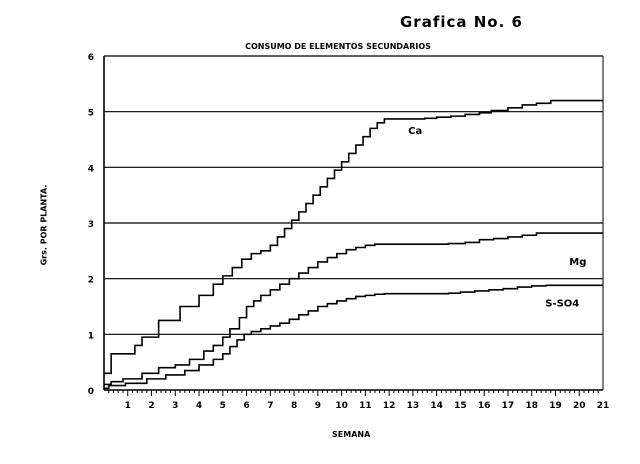 The image size is (640, 464). What do you see at coordinates (246, 406) in the screenshot?
I see `x-tick-label-6: 6` at bounding box center [246, 406].